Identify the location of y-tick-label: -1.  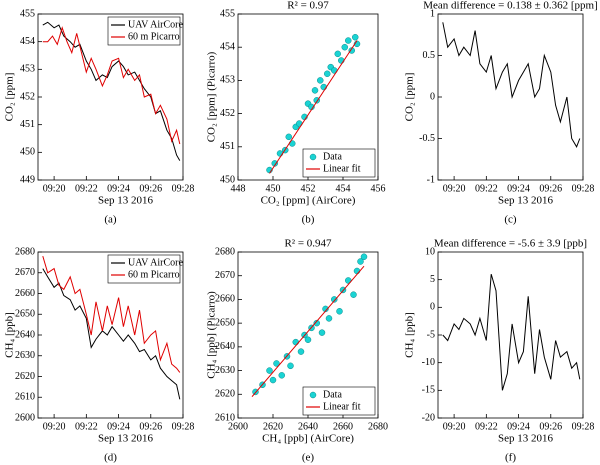
(431, 179).